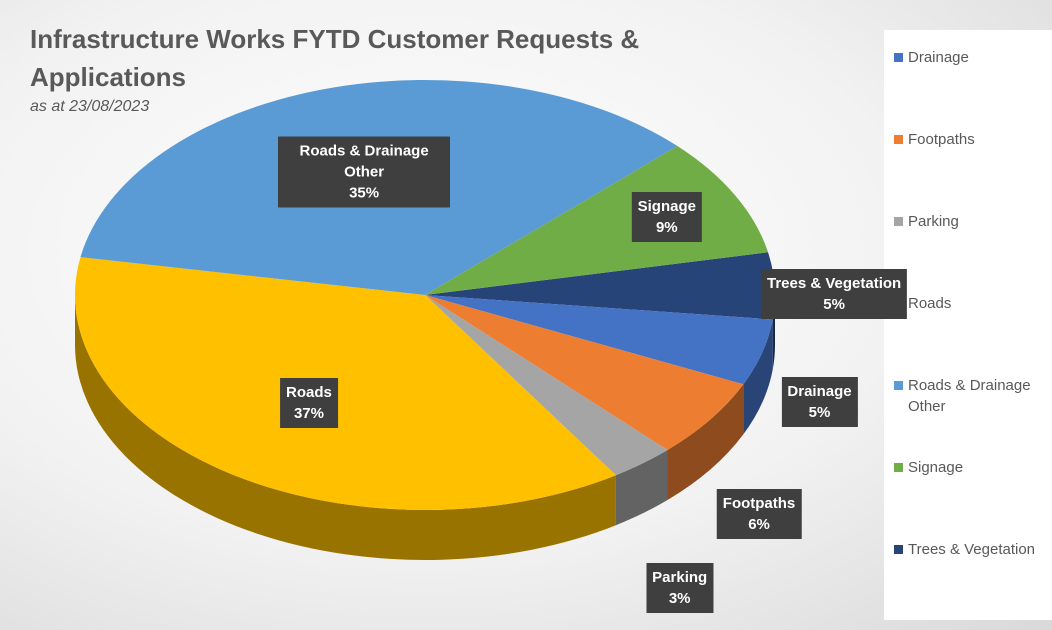 This screenshot has height=630, width=1052. What do you see at coordinates (973, 57) in the screenshot?
I see `legend-item: Drainage` at bounding box center [973, 57].